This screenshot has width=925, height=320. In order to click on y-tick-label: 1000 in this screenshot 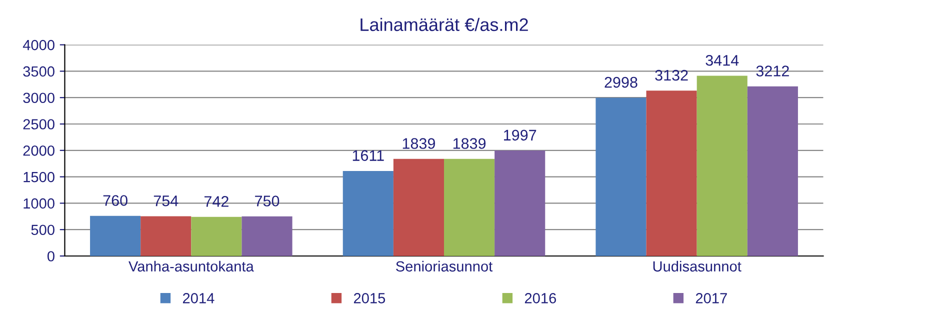, I will do `click(39, 203)`.